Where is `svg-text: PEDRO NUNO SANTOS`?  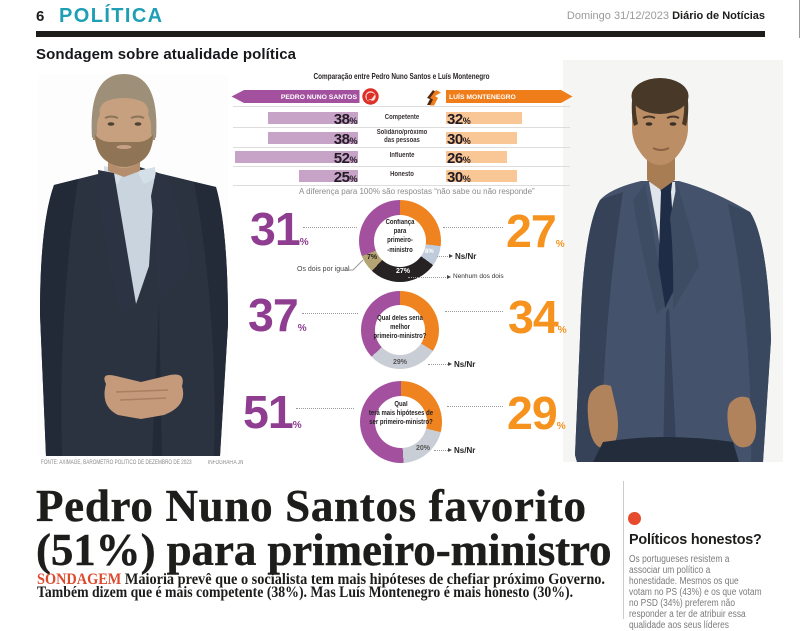
svg-text: PEDRO NUNO SANTOS is located at coordinates (319, 97).